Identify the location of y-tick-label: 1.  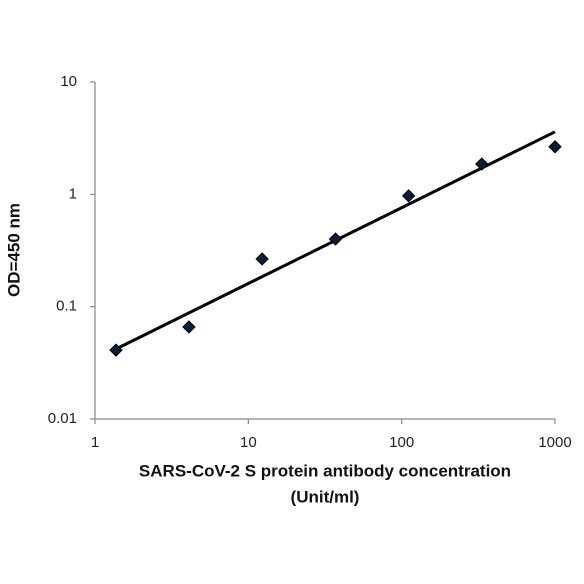
(73, 193).